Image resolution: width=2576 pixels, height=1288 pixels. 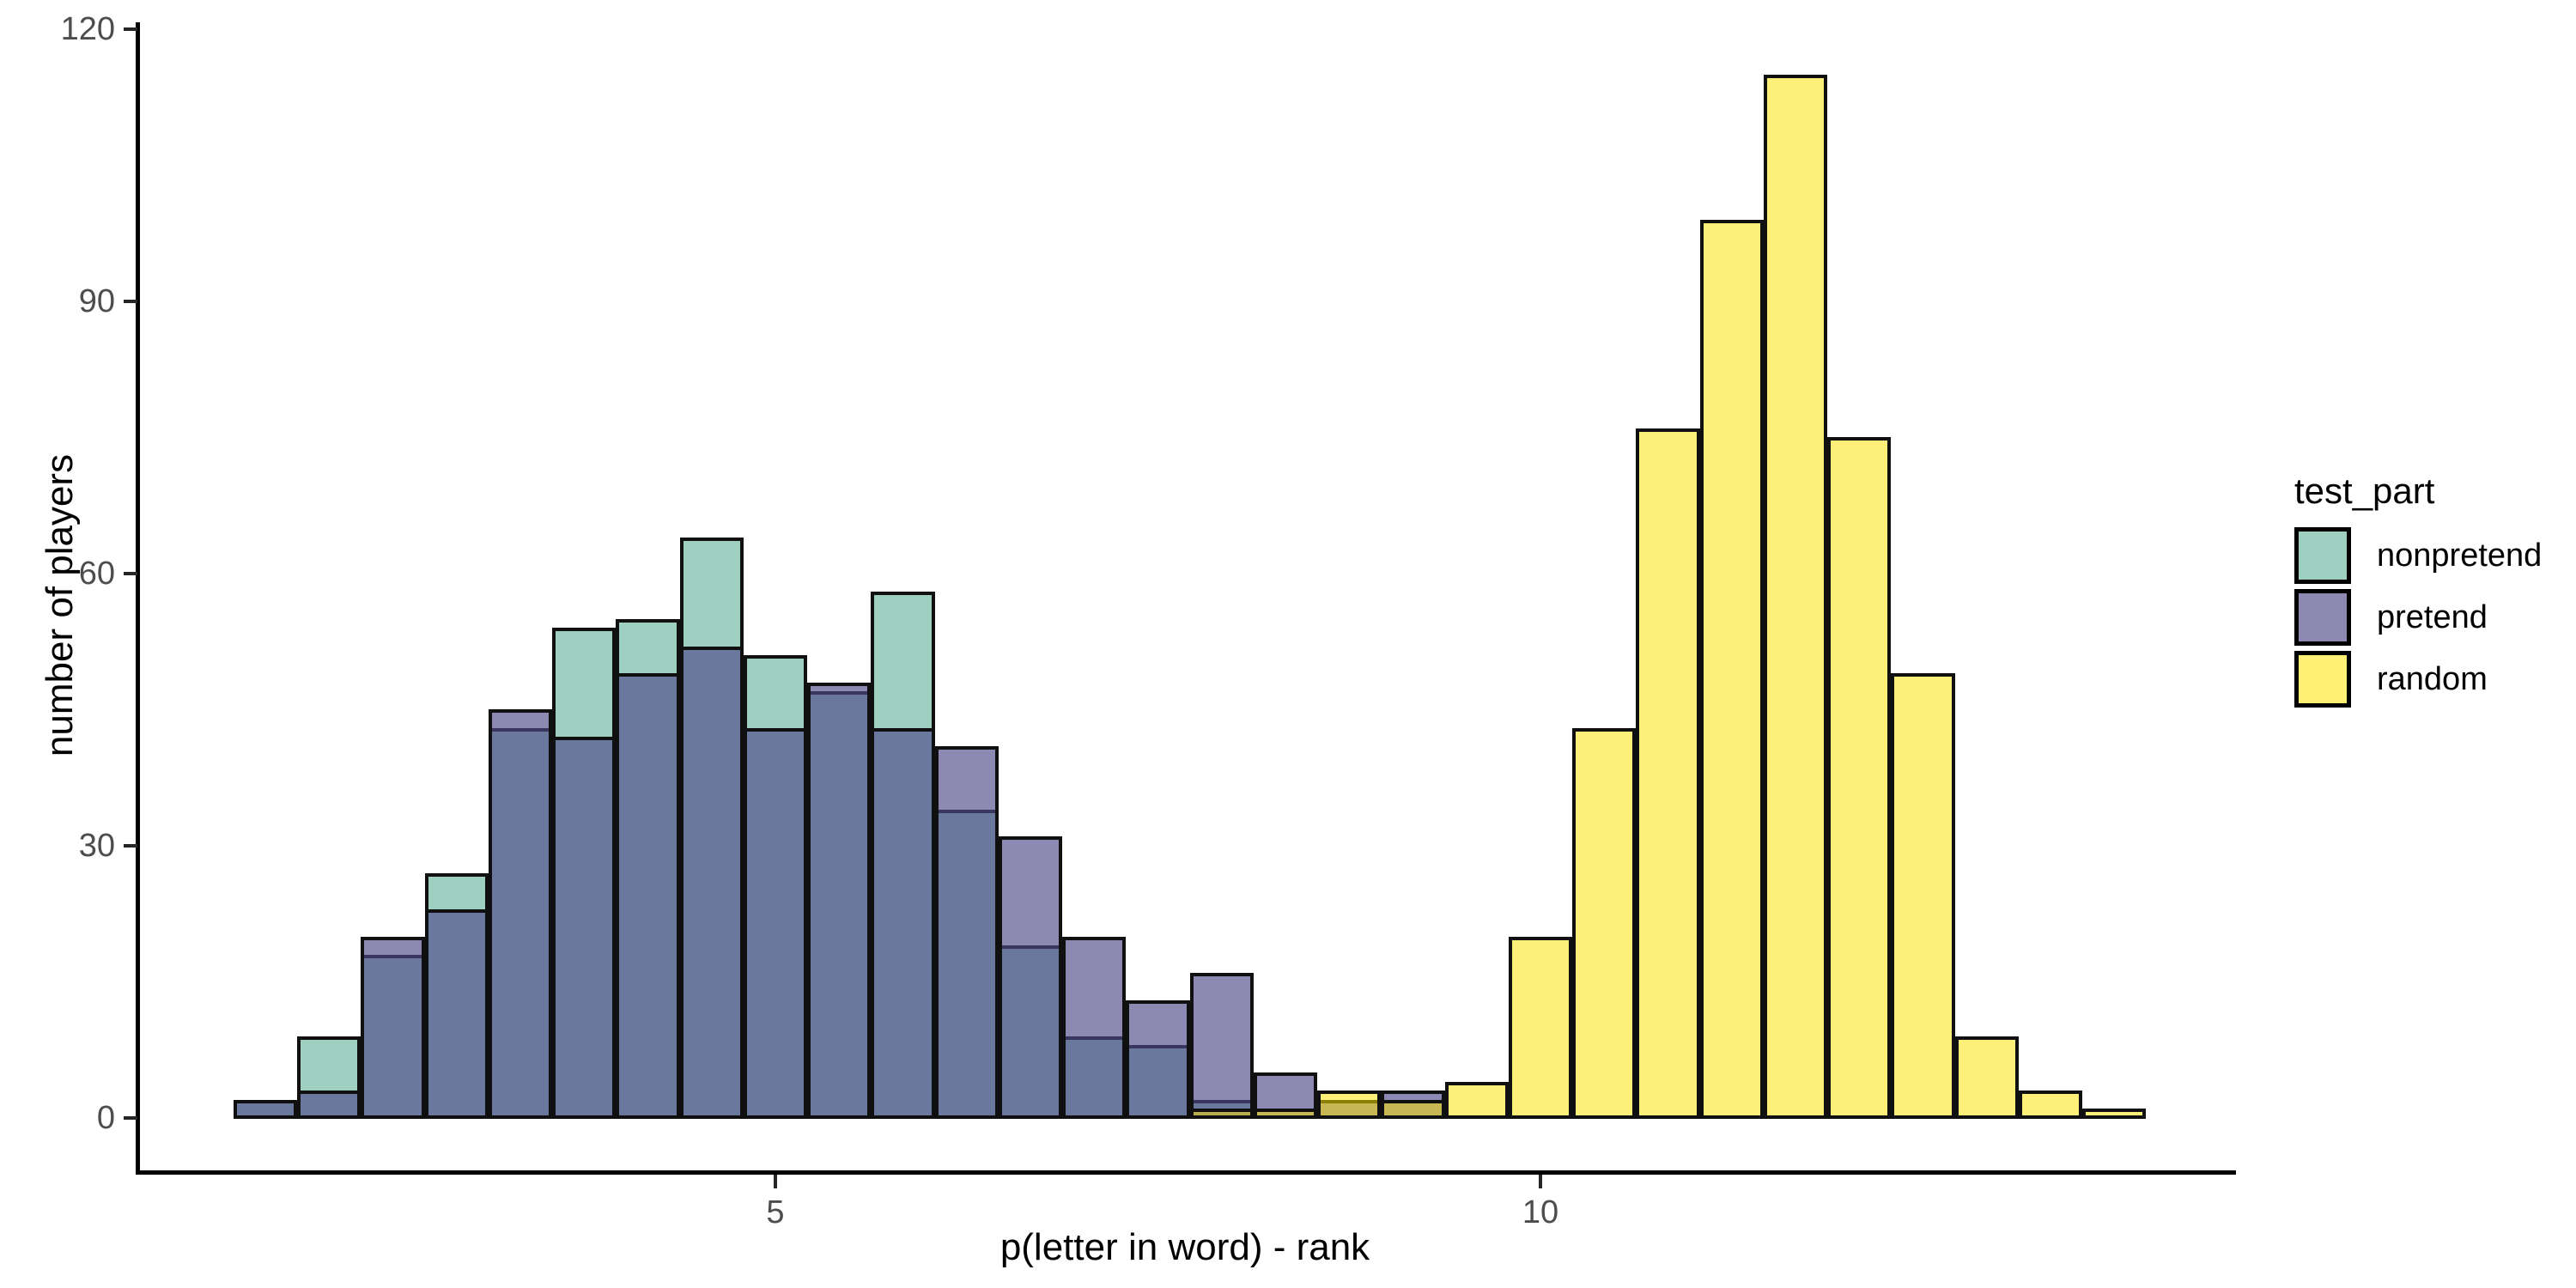 I want to click on legend-entry: nonpretend, so click(x=2418, y=555).